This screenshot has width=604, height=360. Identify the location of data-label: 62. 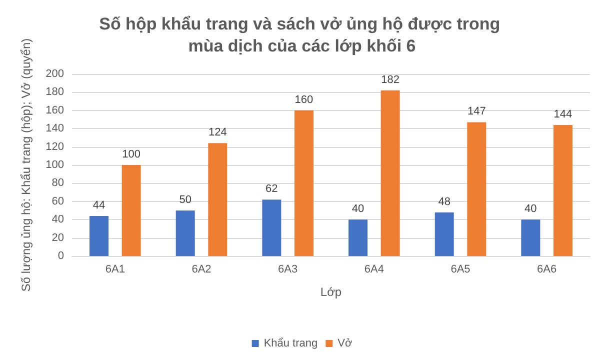
(272, 189).